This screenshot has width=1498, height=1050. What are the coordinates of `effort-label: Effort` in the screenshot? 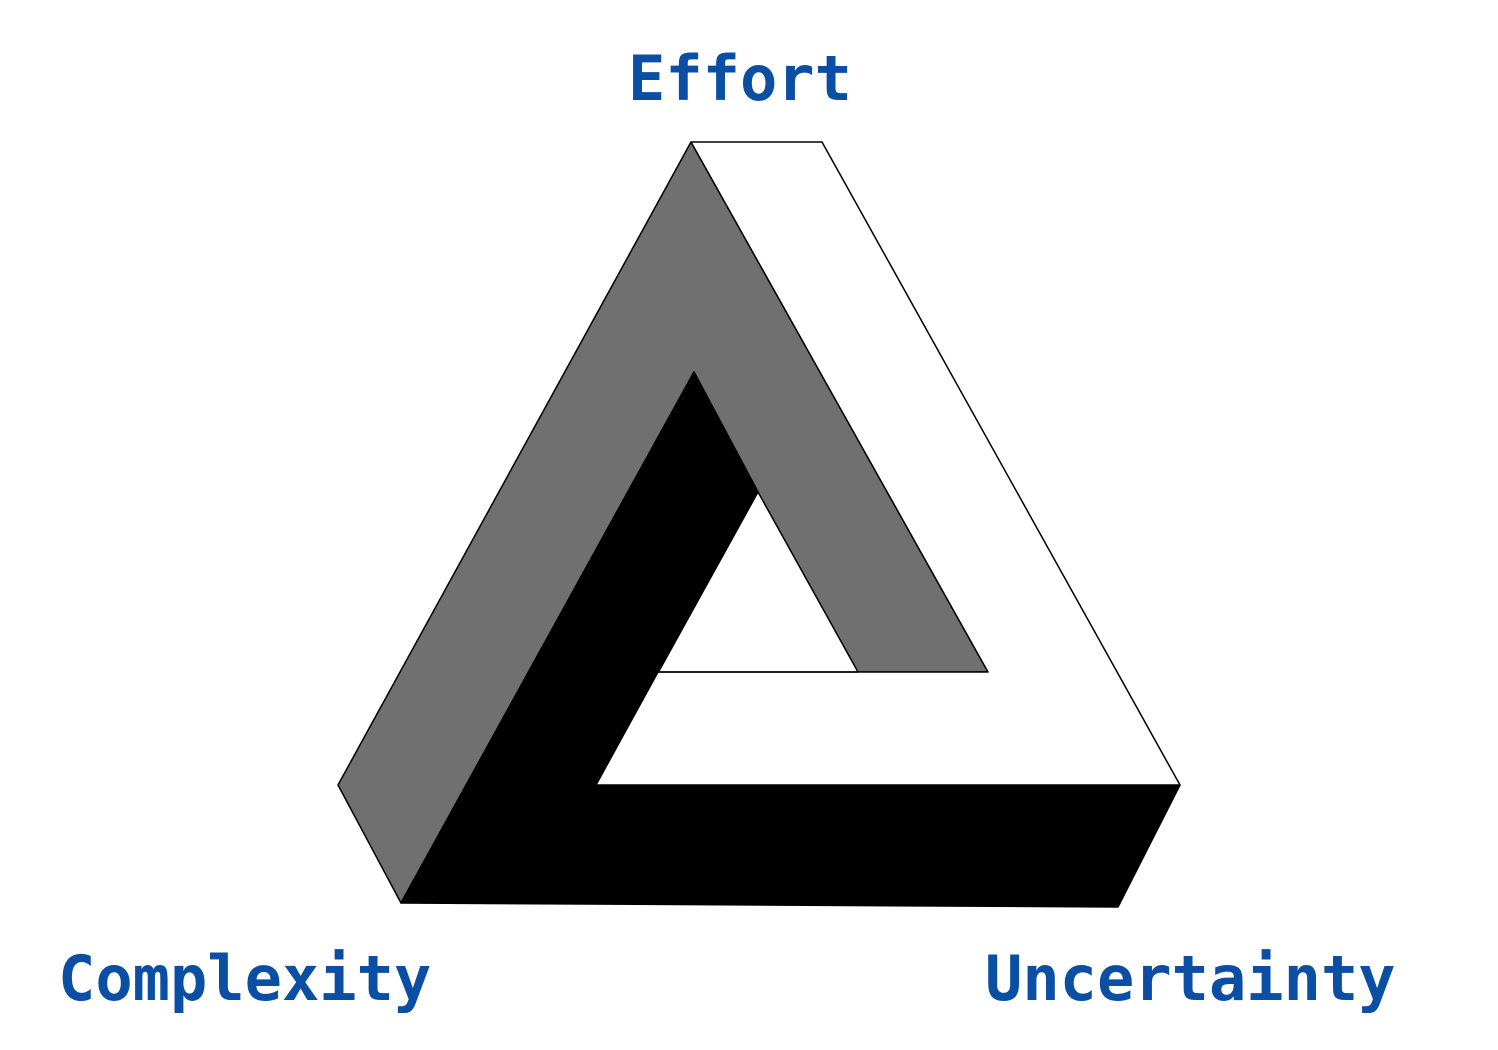 It's located at (740, 78).